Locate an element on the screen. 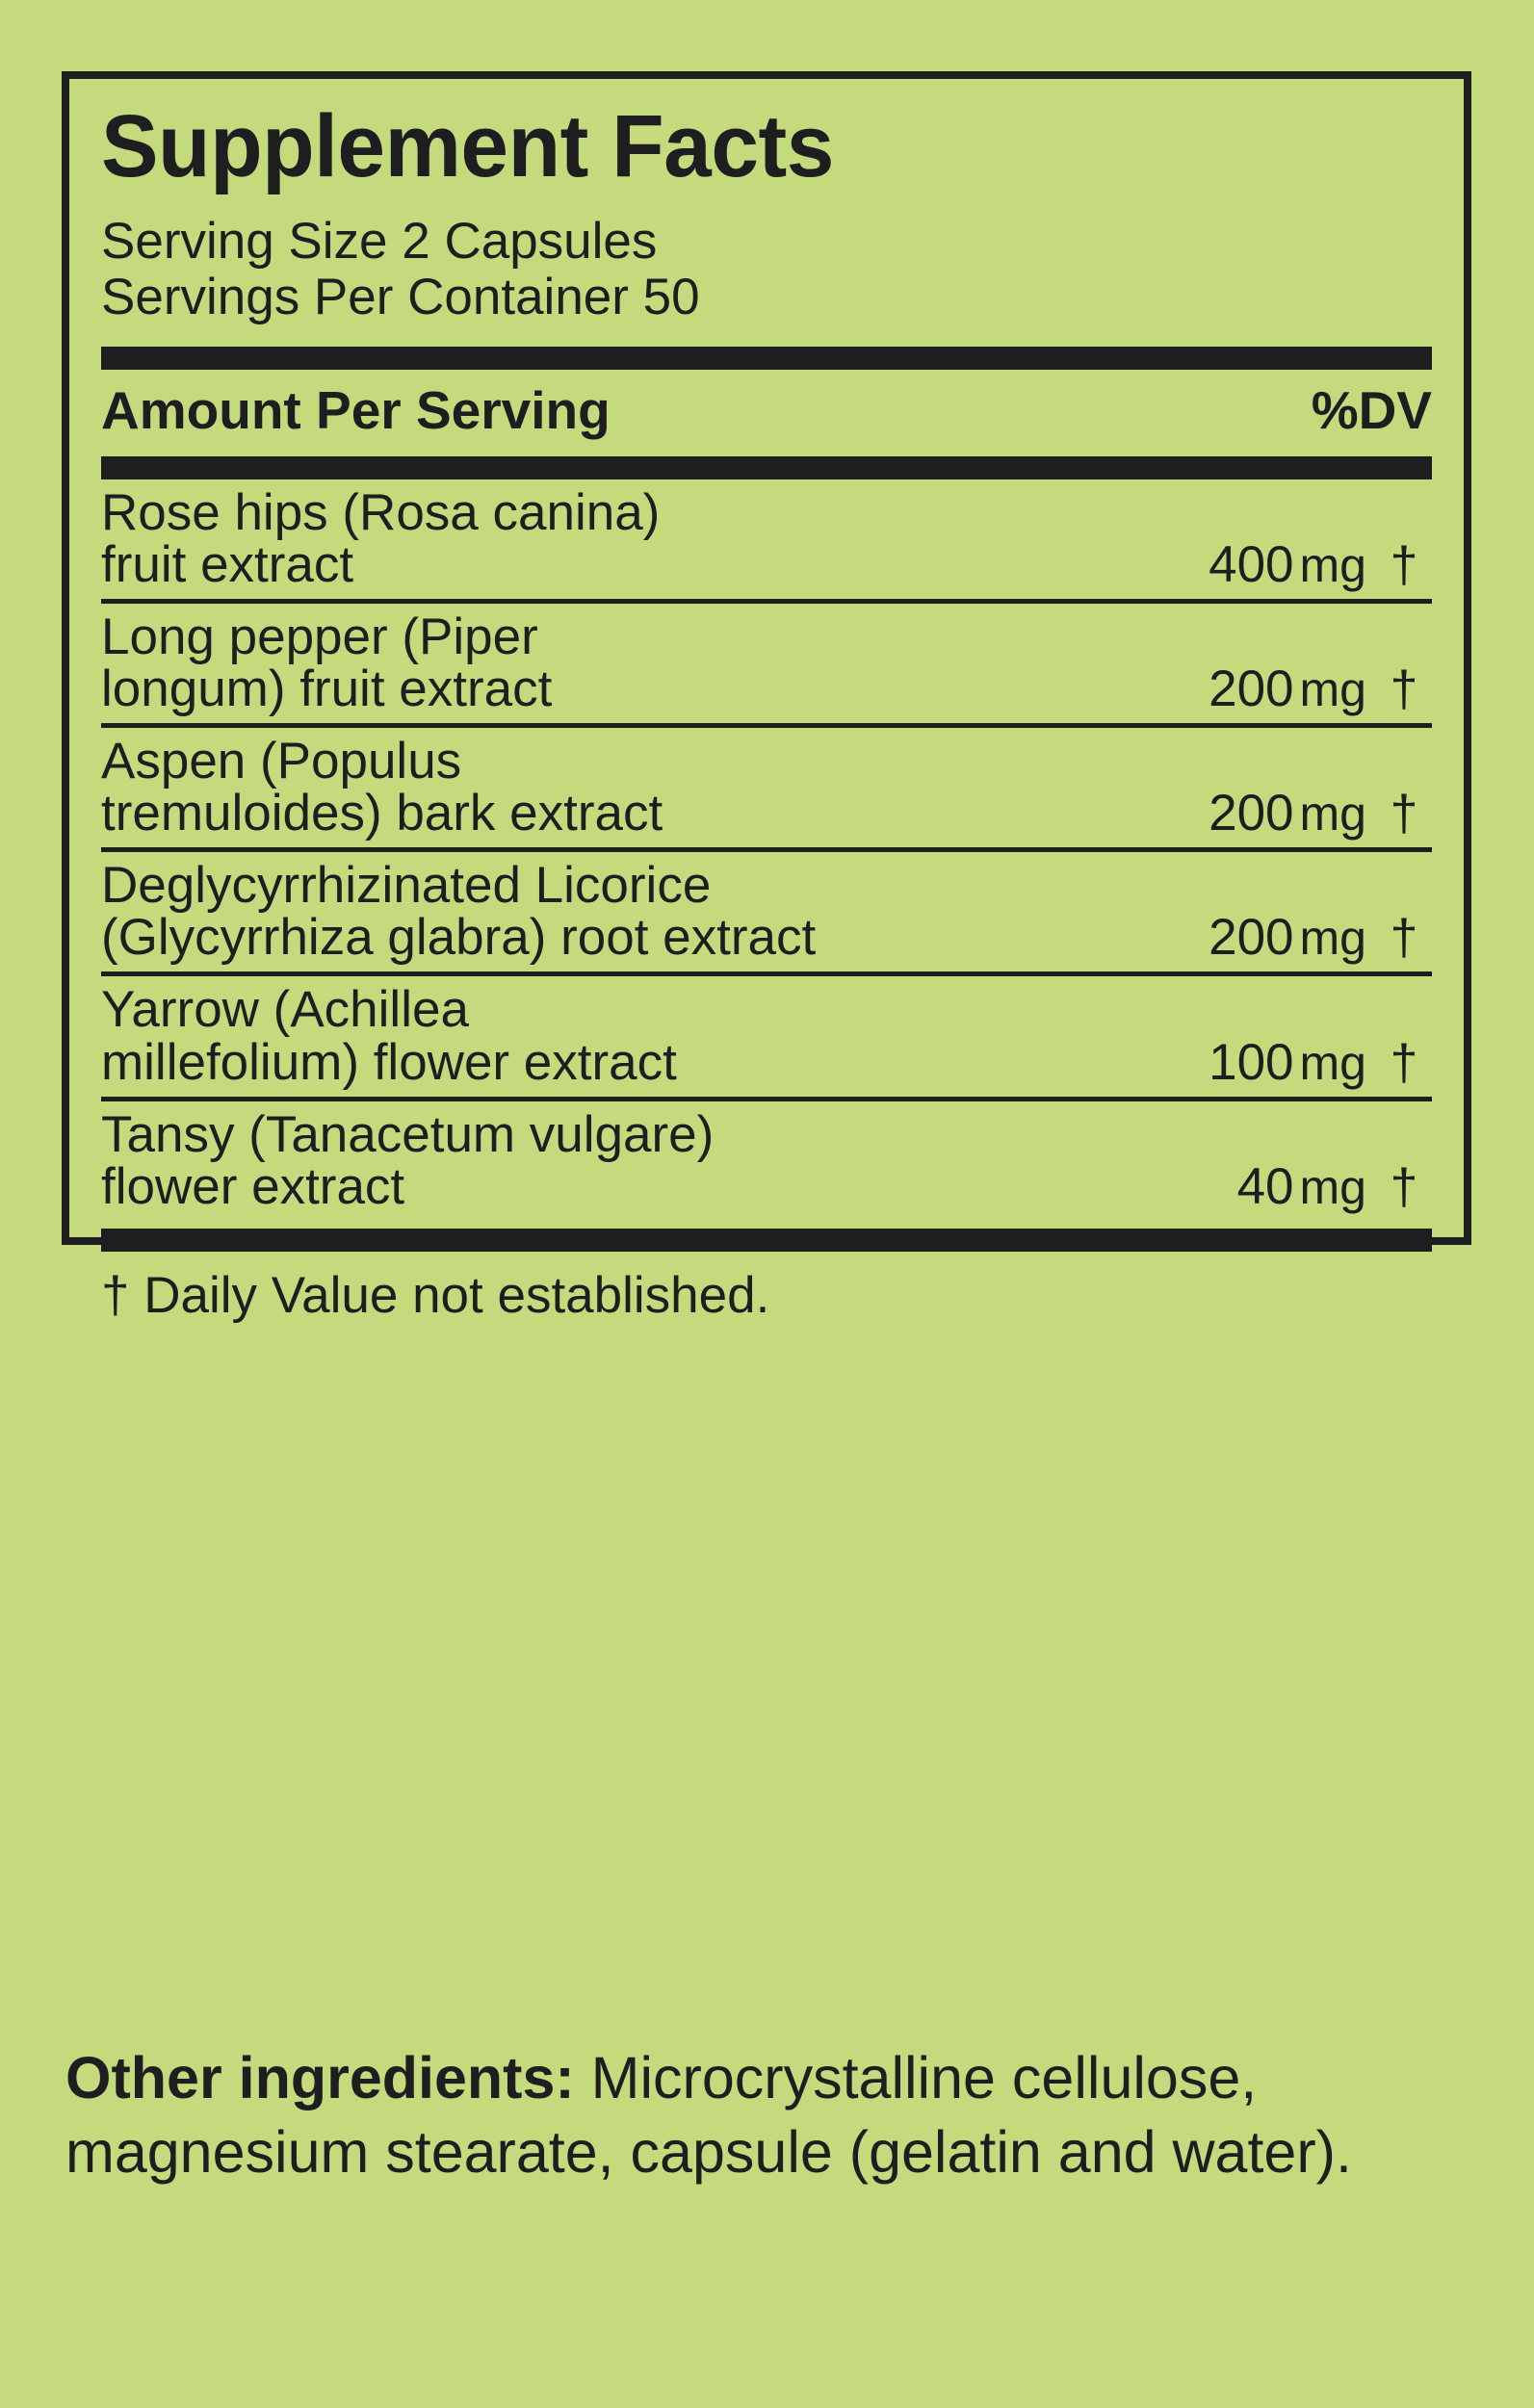 Image resolution: width=1534 pixels, height=2408 pixels. ingredient-amount: 400 mg is located at coordinates (1287, 565).